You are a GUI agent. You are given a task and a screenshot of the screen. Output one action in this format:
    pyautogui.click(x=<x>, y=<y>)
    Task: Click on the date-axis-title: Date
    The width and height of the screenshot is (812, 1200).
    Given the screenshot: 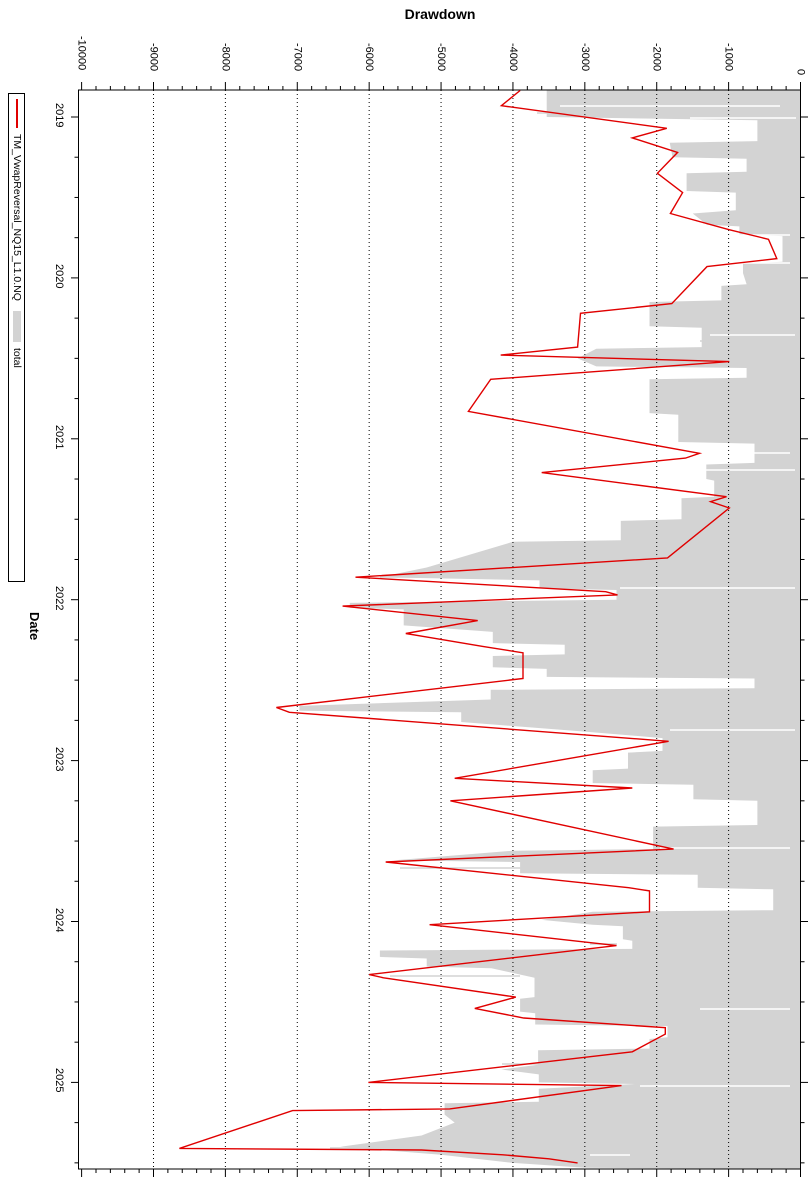 What is the action you would take?
    pyautogui.click(x=34, y=626)
    